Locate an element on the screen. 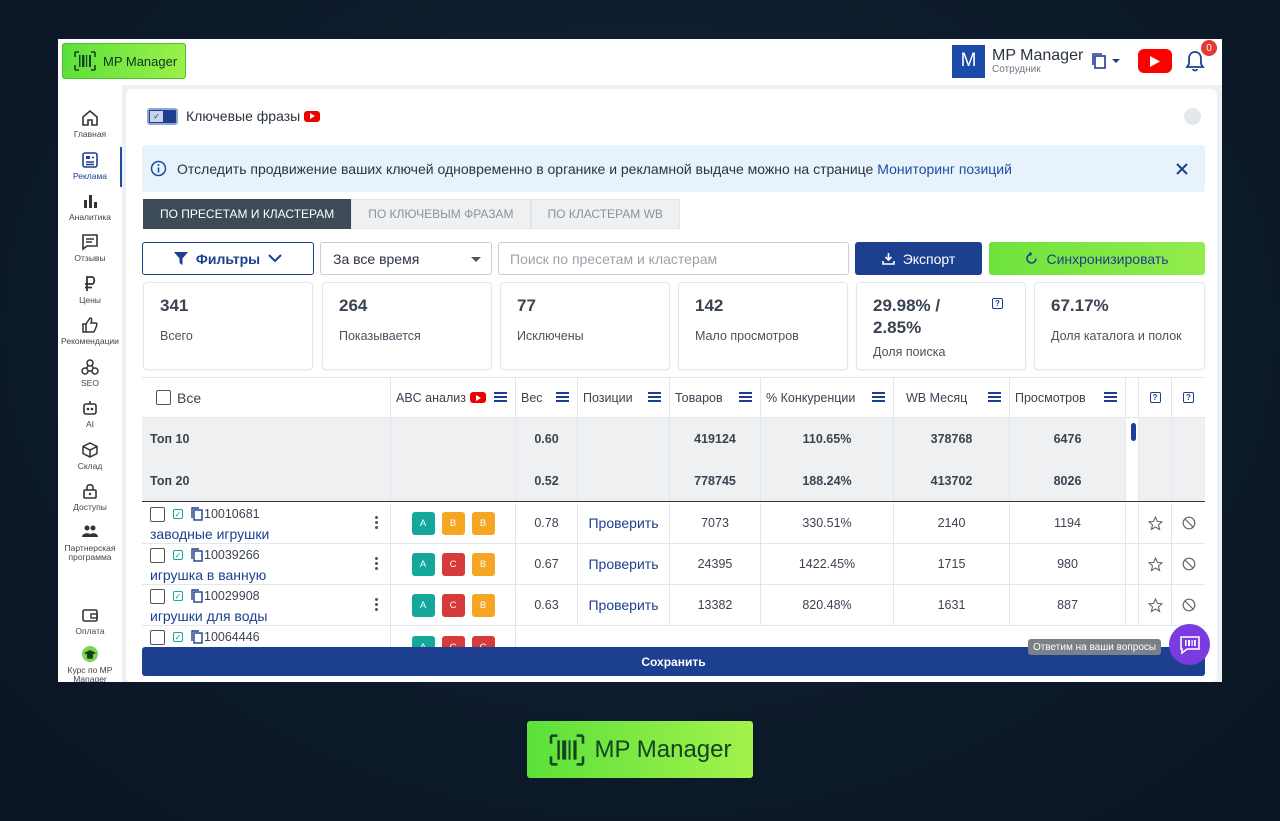 Image resolution: width=1280 pixels, height=821 pixels. sidebar-item-analytics: Аналитика is located at coordinates (90, 212).